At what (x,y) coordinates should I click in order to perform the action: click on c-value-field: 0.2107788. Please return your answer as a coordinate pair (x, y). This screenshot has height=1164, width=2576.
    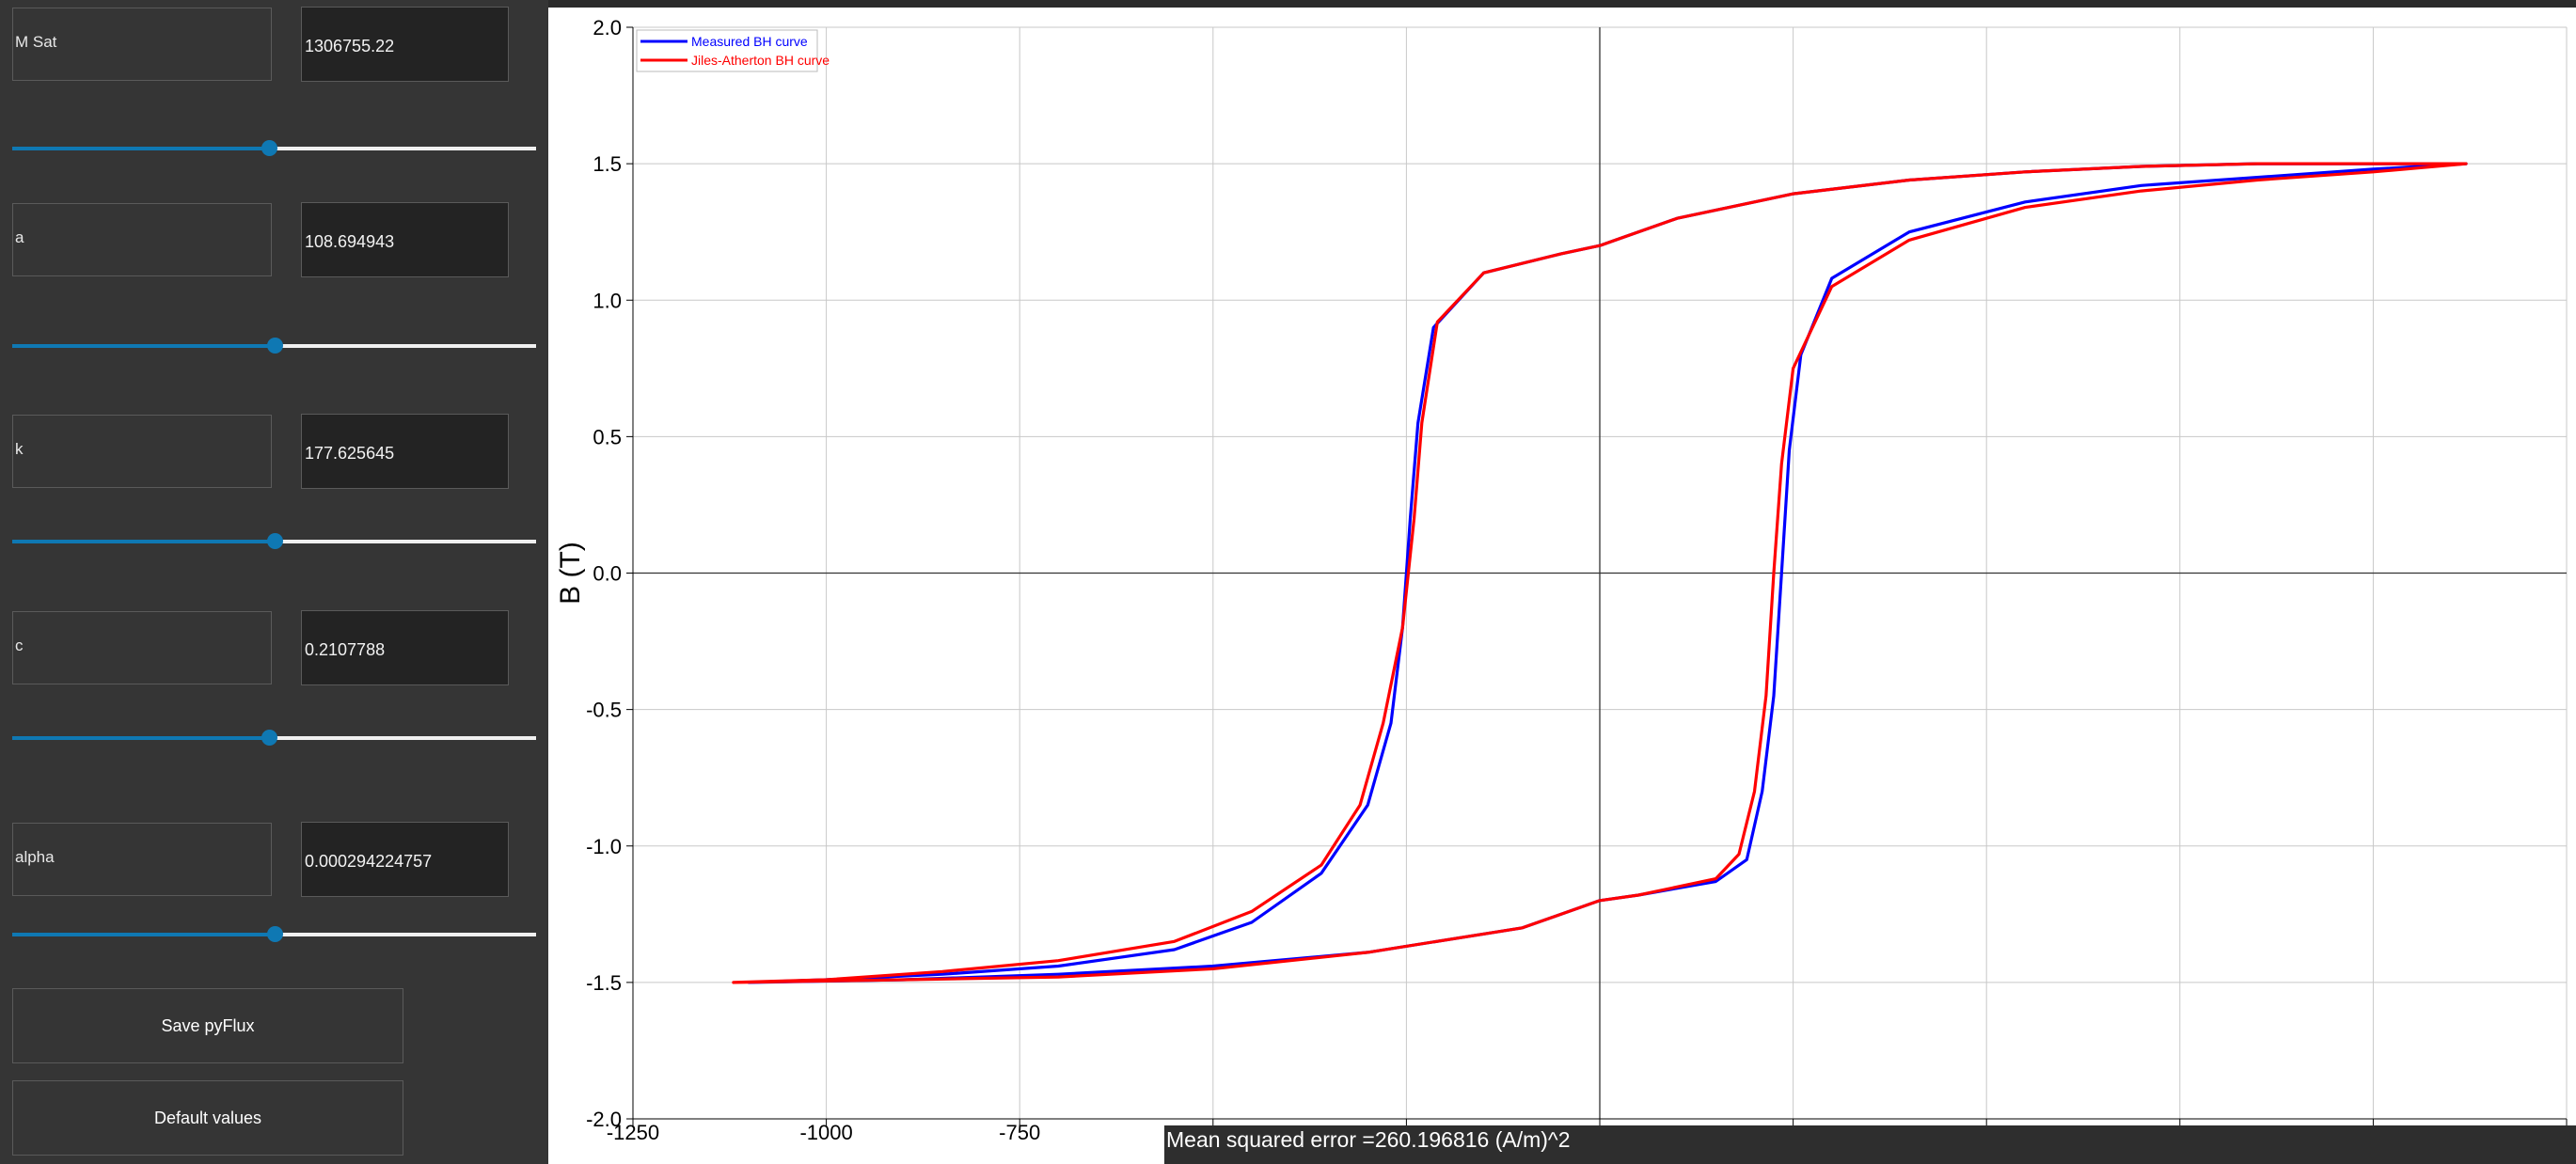
    Looking at the image, I should click on (405, 647).